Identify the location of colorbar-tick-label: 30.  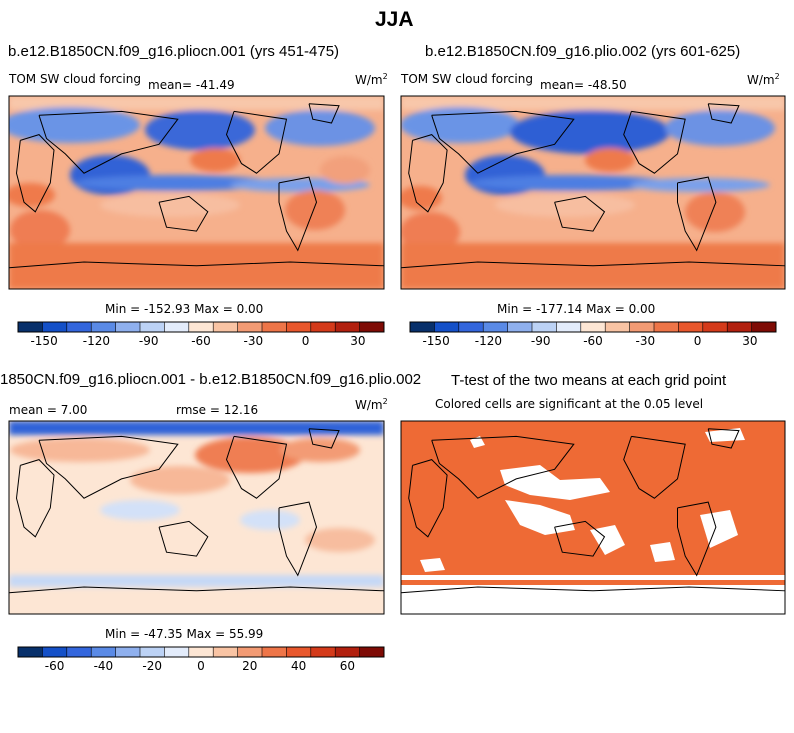
(749, 341).